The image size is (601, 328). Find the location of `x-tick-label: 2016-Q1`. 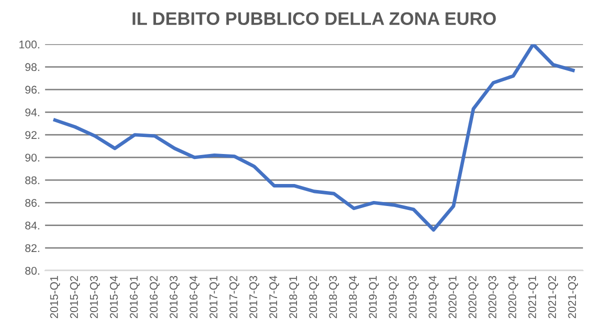

x-tick-label: 2016-Q1 is located at coordinates (135, 297).